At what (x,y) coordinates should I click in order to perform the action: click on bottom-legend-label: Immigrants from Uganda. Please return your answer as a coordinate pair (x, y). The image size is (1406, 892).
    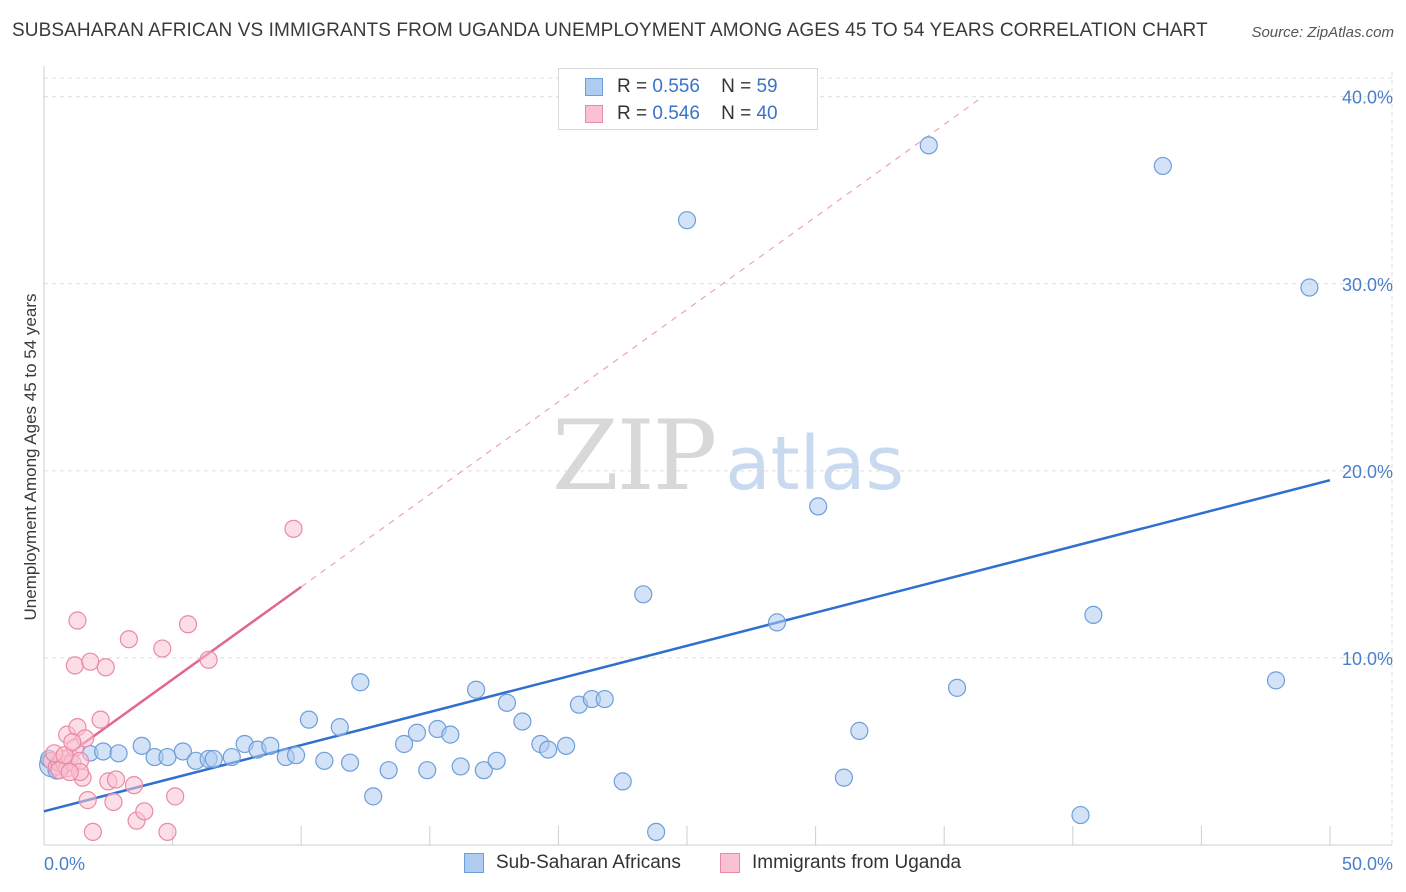
    Looking at the image, I should click on (857, 862).